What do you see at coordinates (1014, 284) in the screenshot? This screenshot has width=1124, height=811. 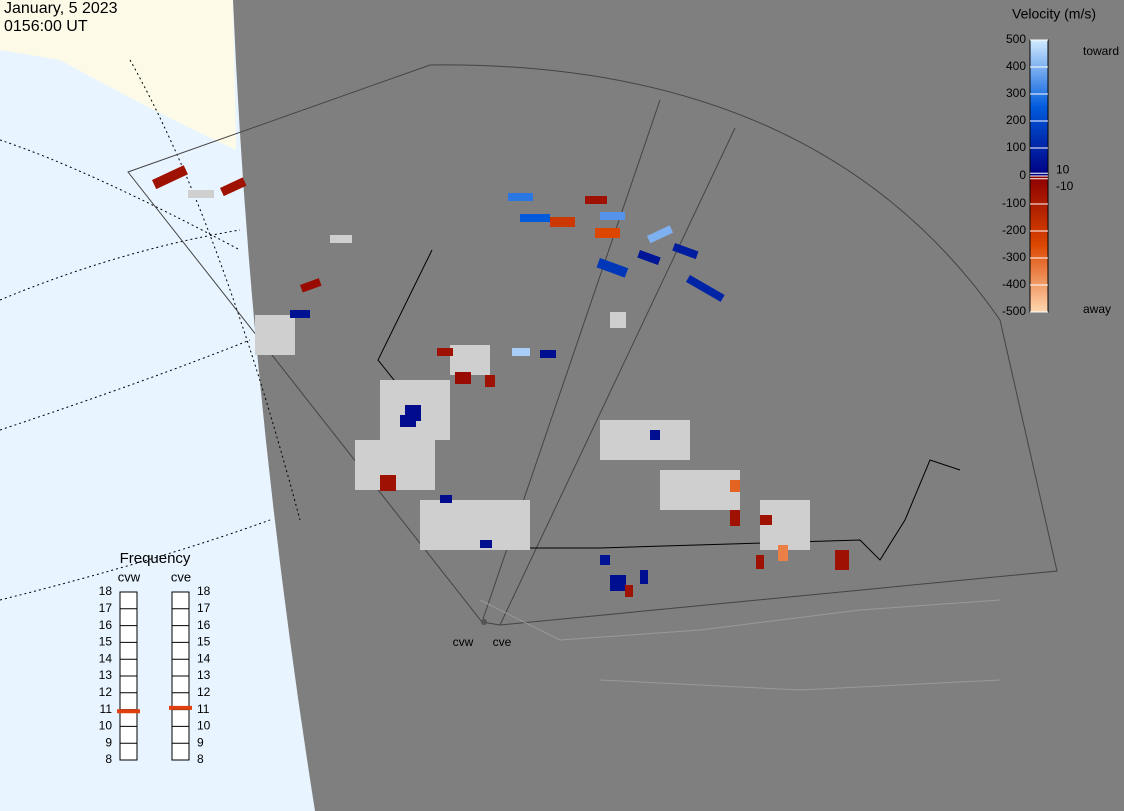 I see `colorbar-tick-label: -400` at bounding box center [1014, 284].